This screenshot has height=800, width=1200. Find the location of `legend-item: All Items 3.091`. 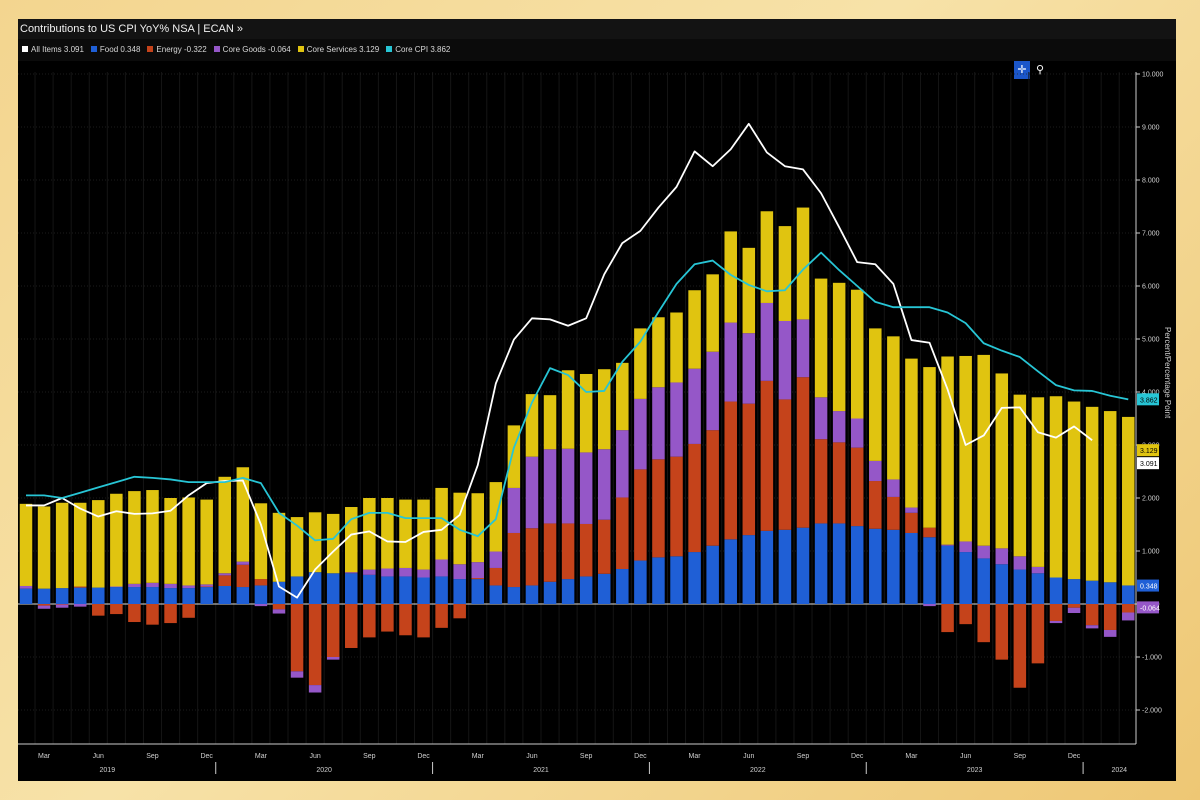

legend-item: All Items 3.091 is located at coordinates (53, 50).